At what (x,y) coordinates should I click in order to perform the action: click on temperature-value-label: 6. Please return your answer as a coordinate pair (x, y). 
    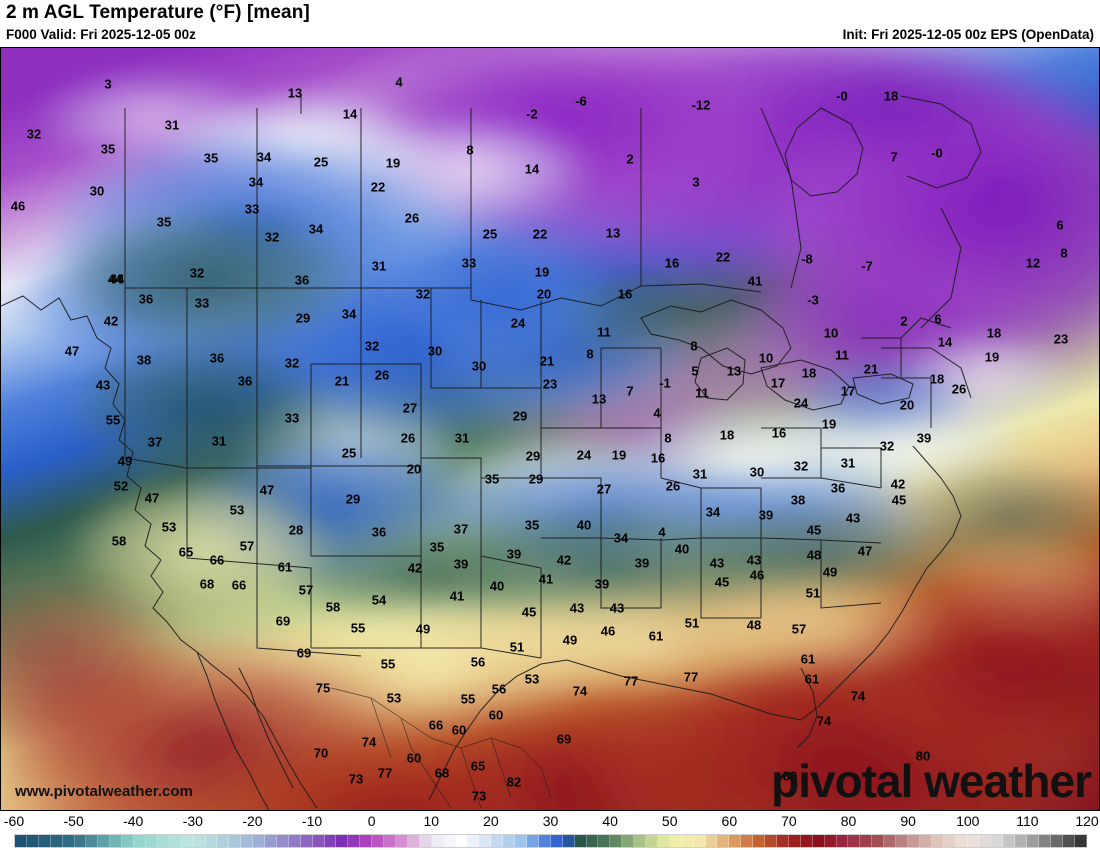
    Looking at the image, I should click on (938, 319).